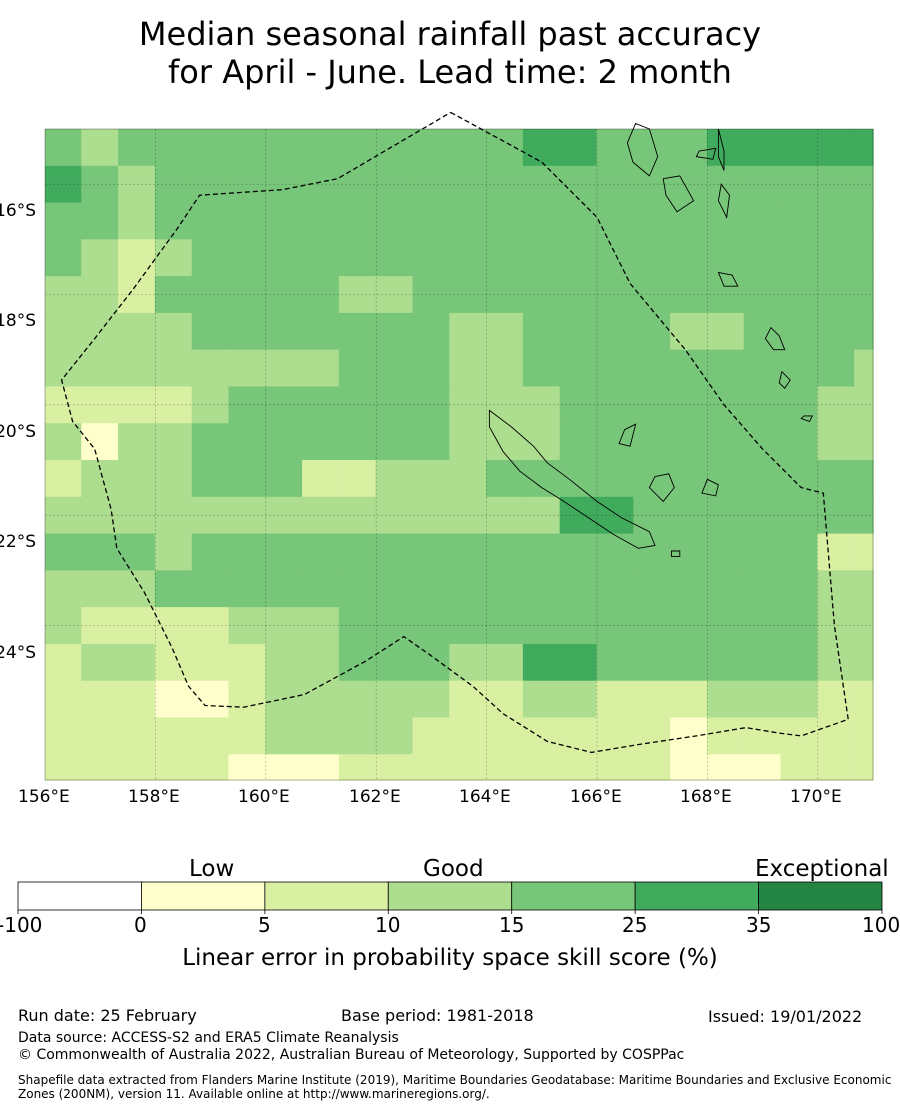 Image resolution: width=900 pixels, height=1110 pixels. What do you see at coordinates (18, 432) in the screenshot?
I see `y-tick-label: 20°S` at bounding box center [18, 432].